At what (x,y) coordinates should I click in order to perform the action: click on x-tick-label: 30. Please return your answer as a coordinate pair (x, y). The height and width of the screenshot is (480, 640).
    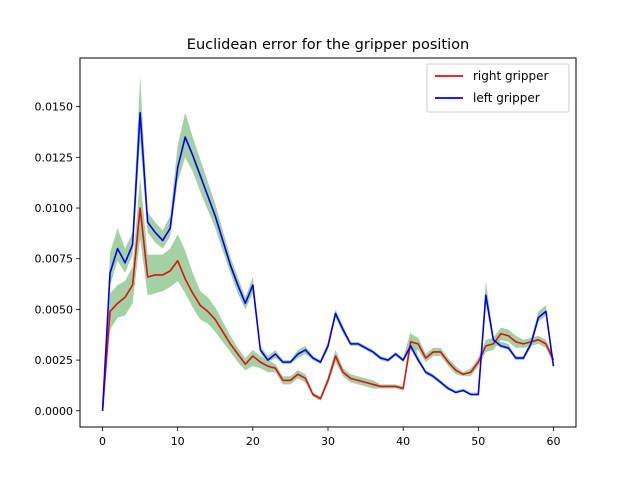
    Looking at the image, I should click on (328, 441).